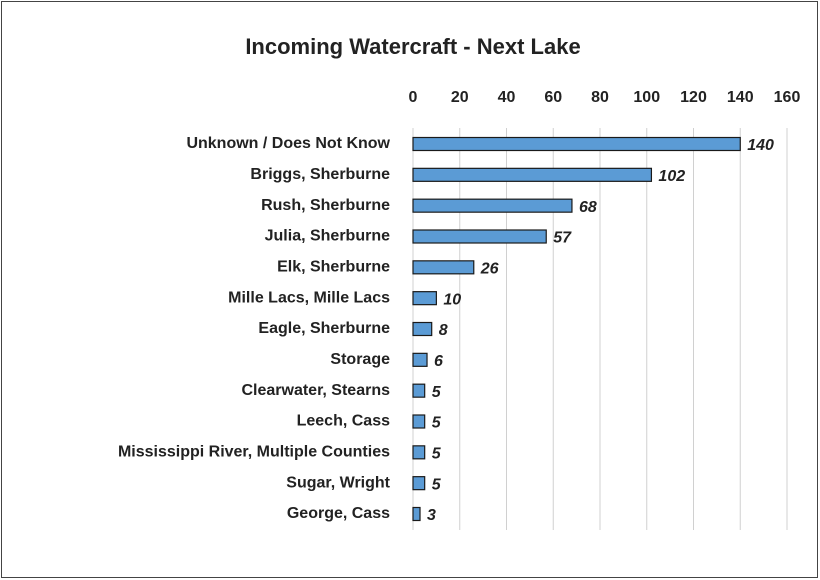  Describe the element at coordinates (588, 207) in the screenshot. I see `data-label: 68` at that location.